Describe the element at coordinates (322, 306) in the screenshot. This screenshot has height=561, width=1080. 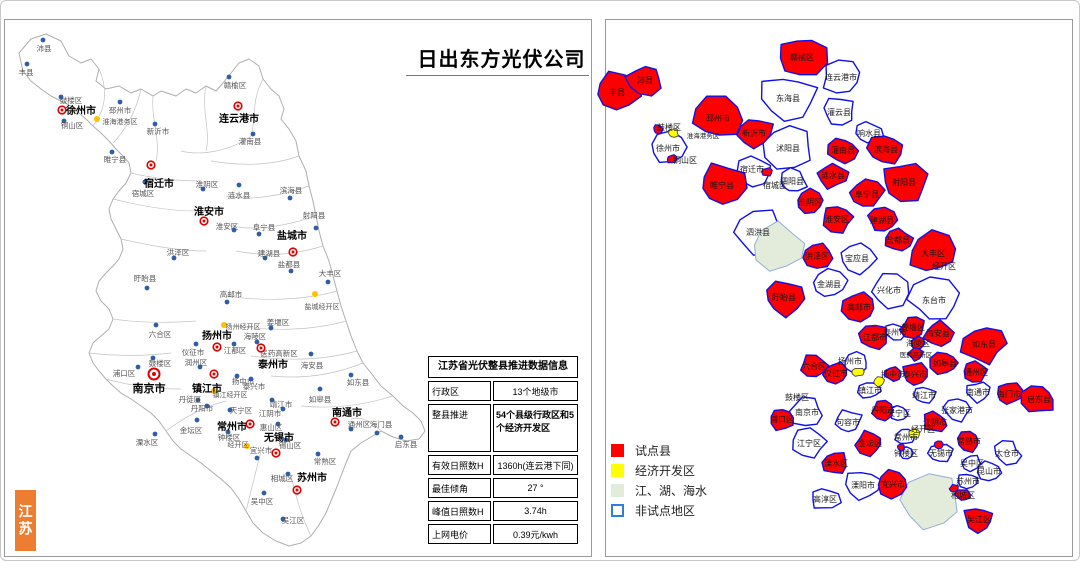
I see `econ-zone-label: 盐城经开区` at that location.